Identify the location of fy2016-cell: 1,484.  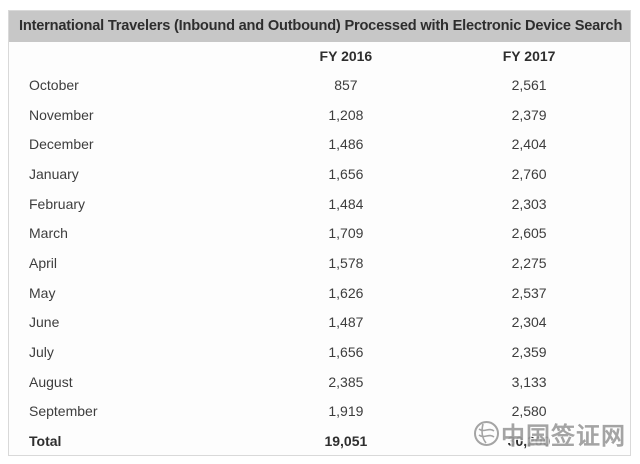
(346, 203).